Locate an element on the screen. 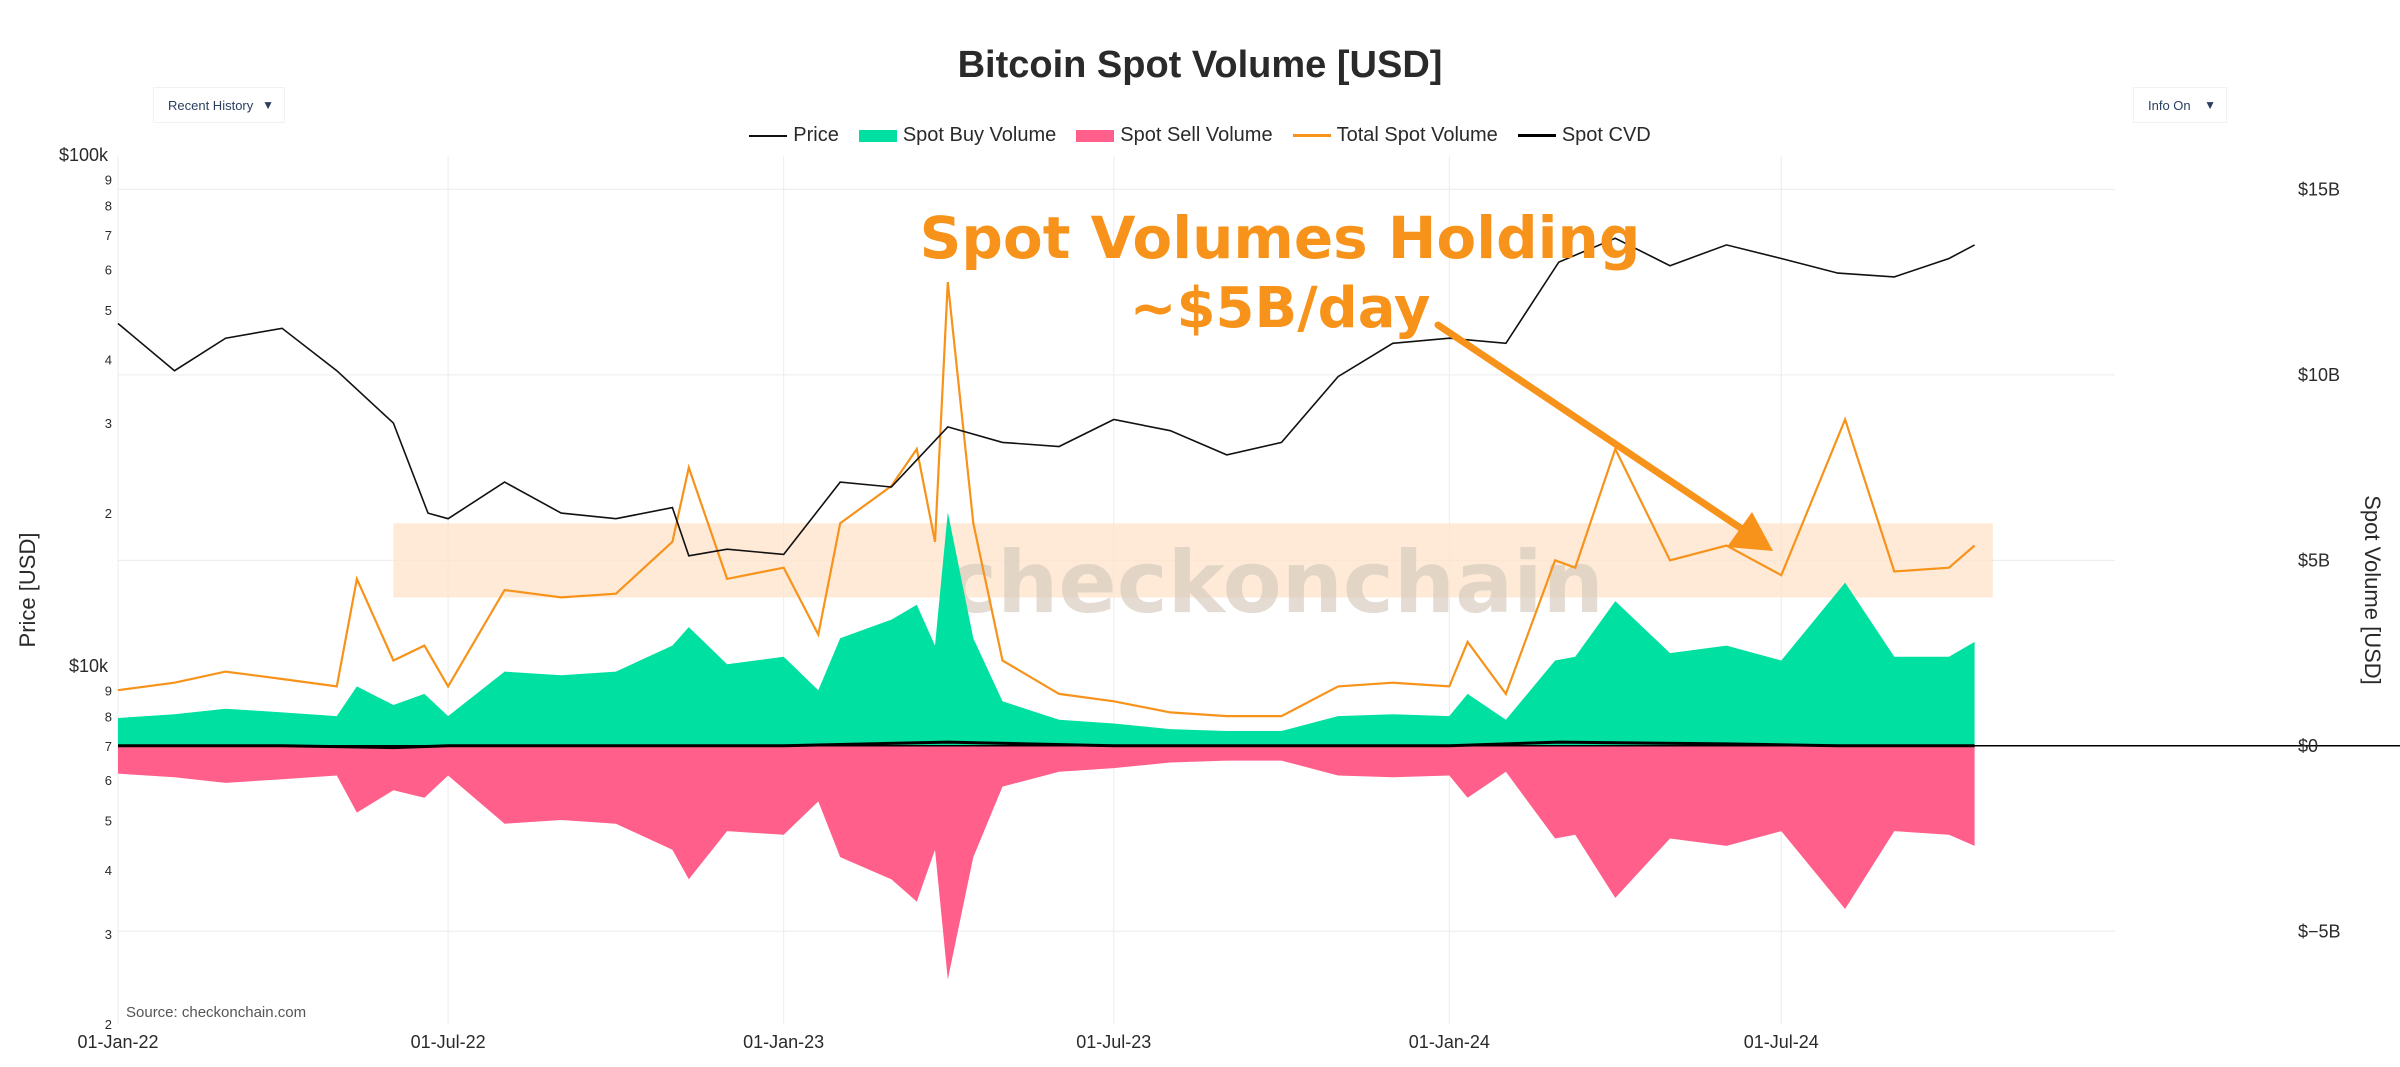 This screenshot has width=2400, height=1067. series-spot-cvd-line is located at coordinates (1046, 745).